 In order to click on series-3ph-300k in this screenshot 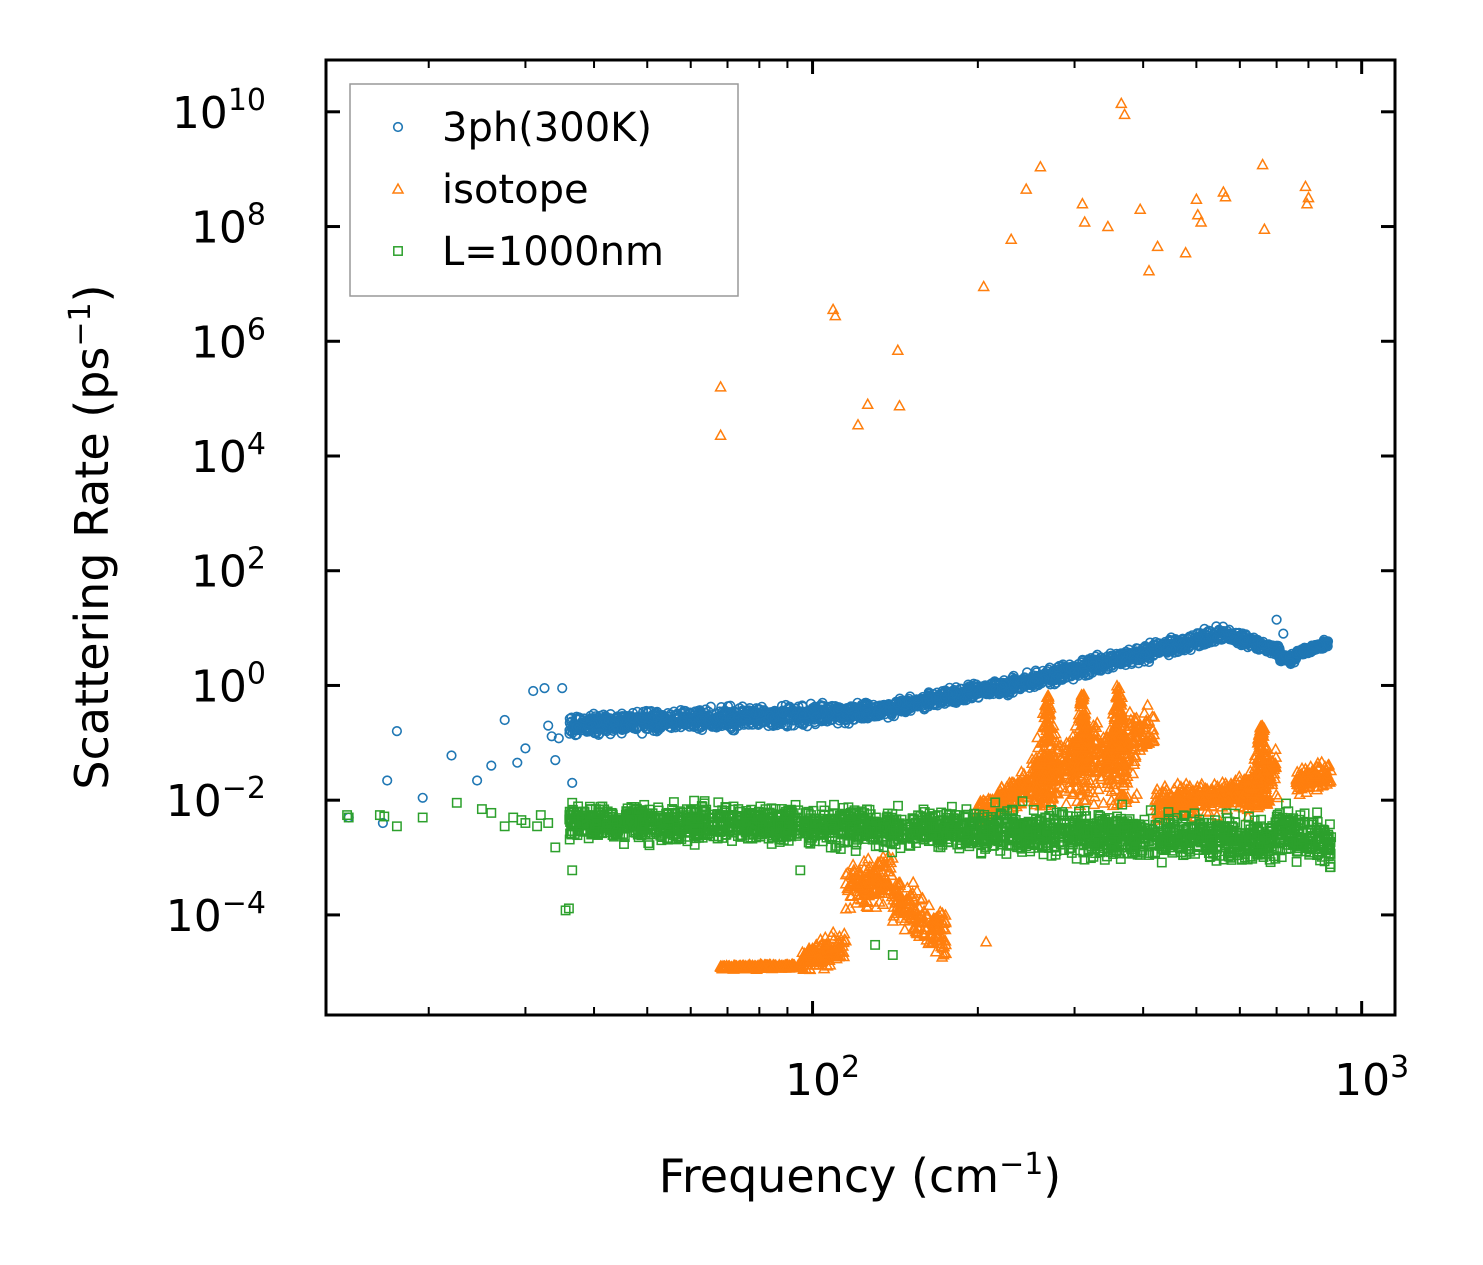, I will do `click(838, 721)`.